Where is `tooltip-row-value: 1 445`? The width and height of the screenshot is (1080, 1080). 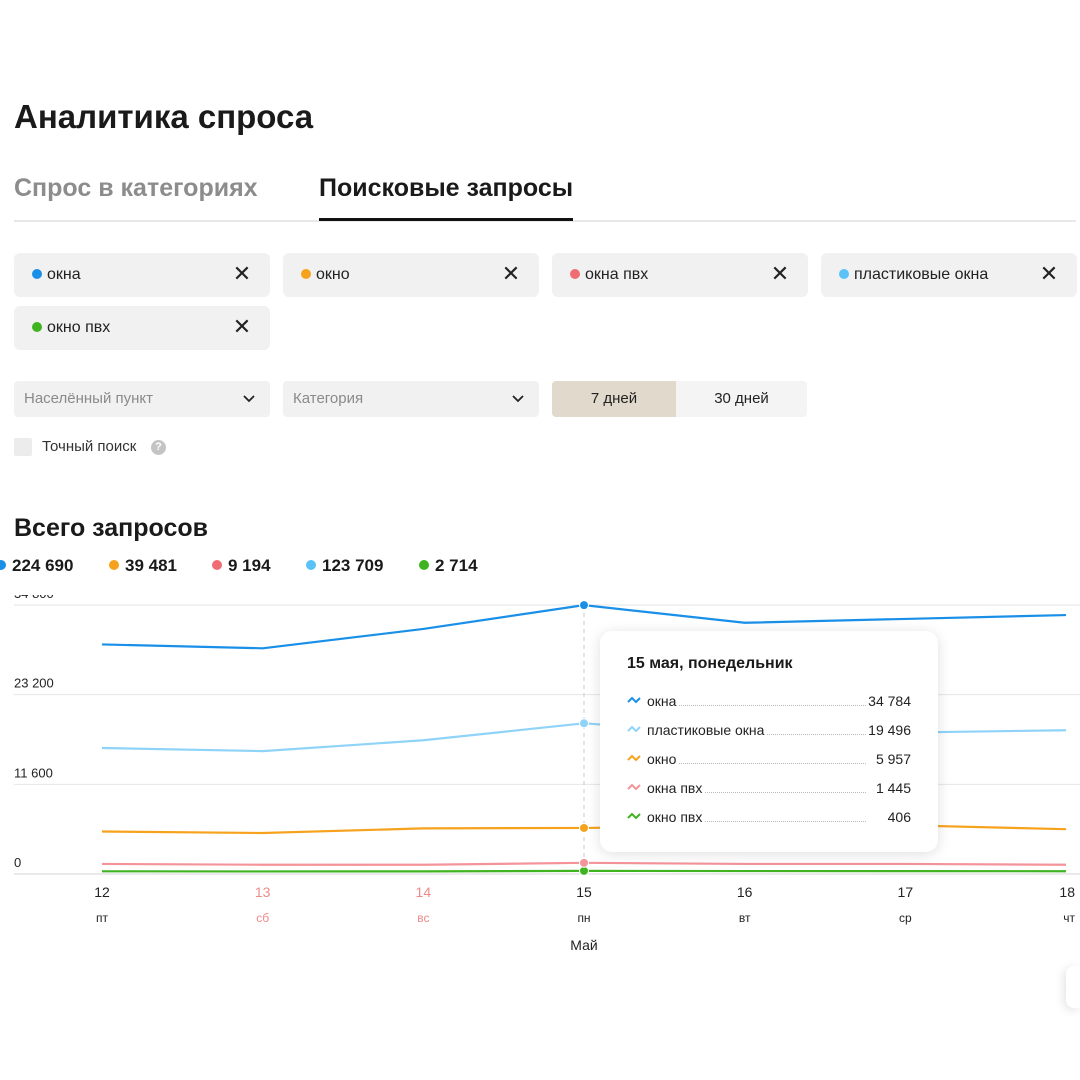 tooltip-row-value: 1 445 is located at coordinates (892, 788).